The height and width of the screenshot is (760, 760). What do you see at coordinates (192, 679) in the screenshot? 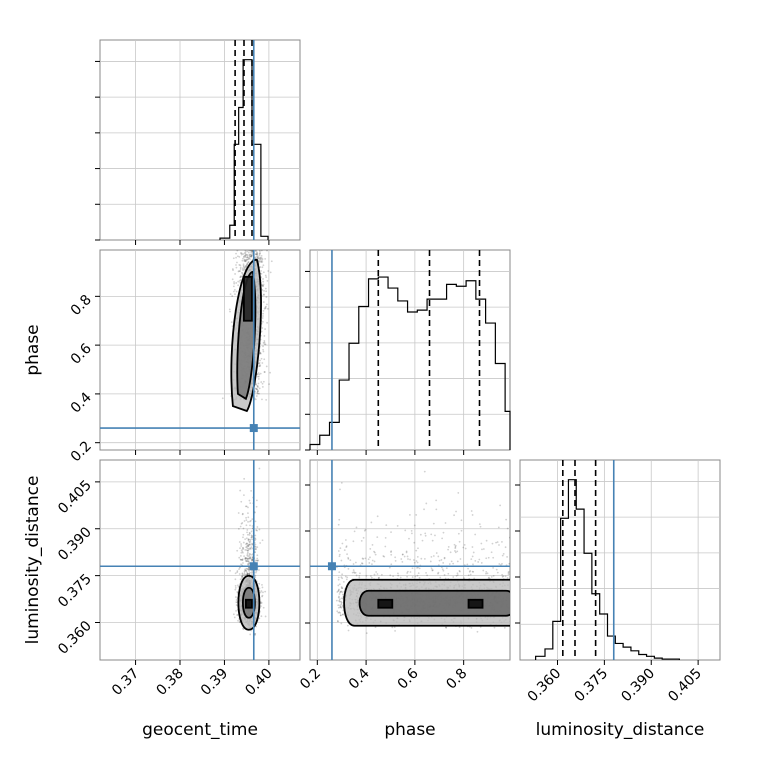
I see `x-tick-labels: 0.37 0.38 0.39 0.40` at bounding box center [192, 679].